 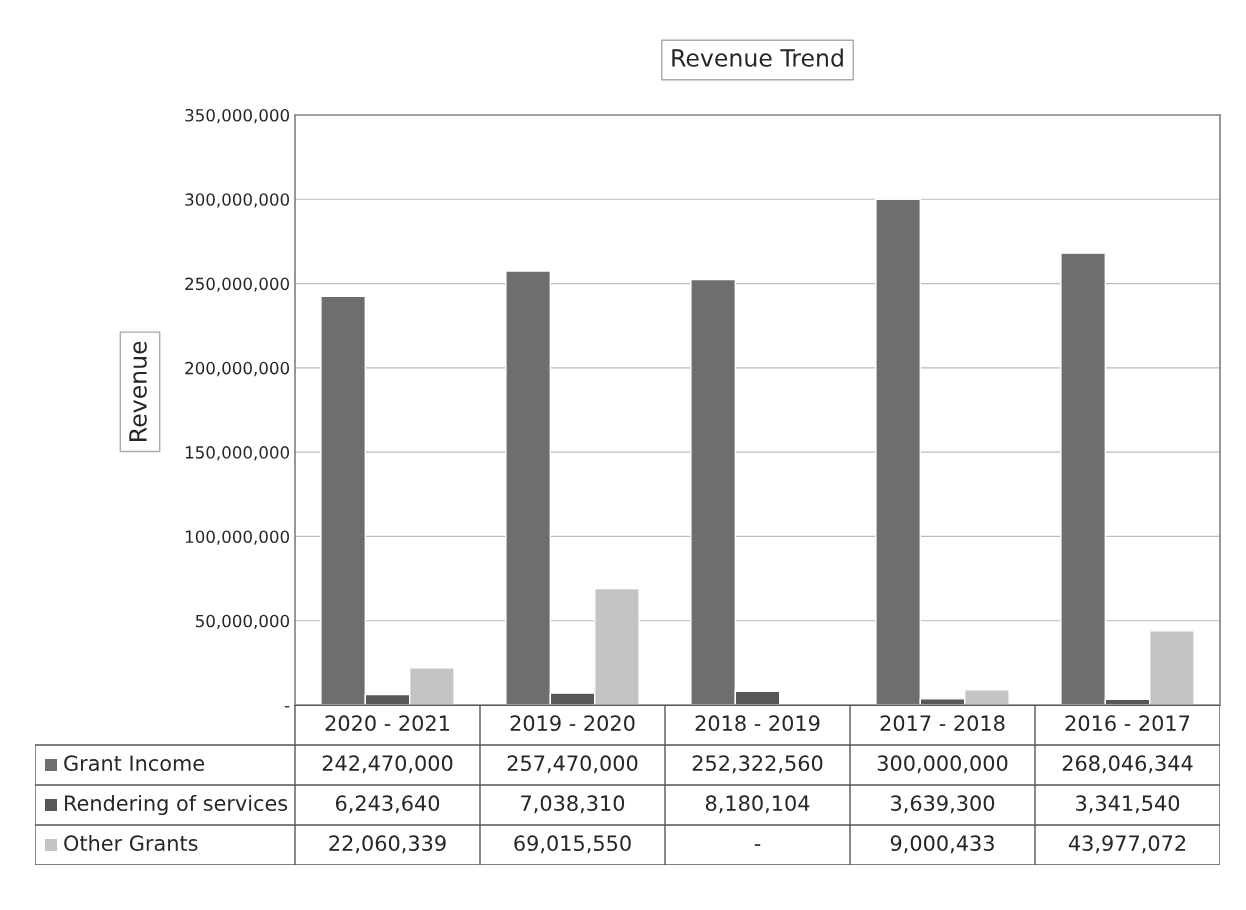 What do you see at coordinates (138, 391) in the screenshot?
I see `y-axis-title: Revenue` at bounding box center [138, 391].